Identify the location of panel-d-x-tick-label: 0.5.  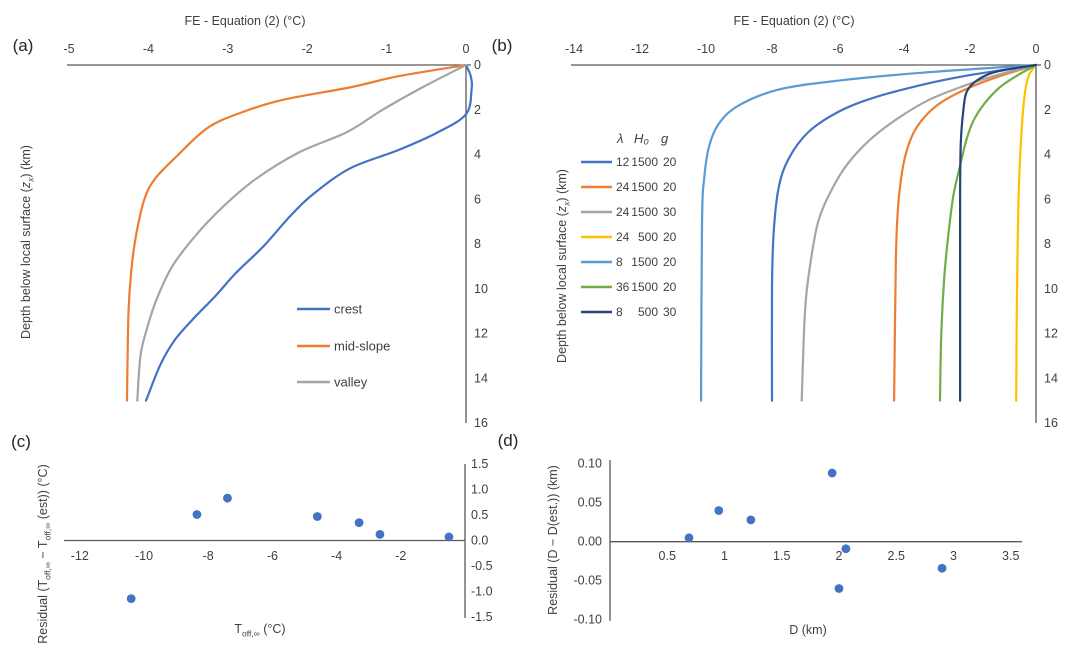
(667, 556).